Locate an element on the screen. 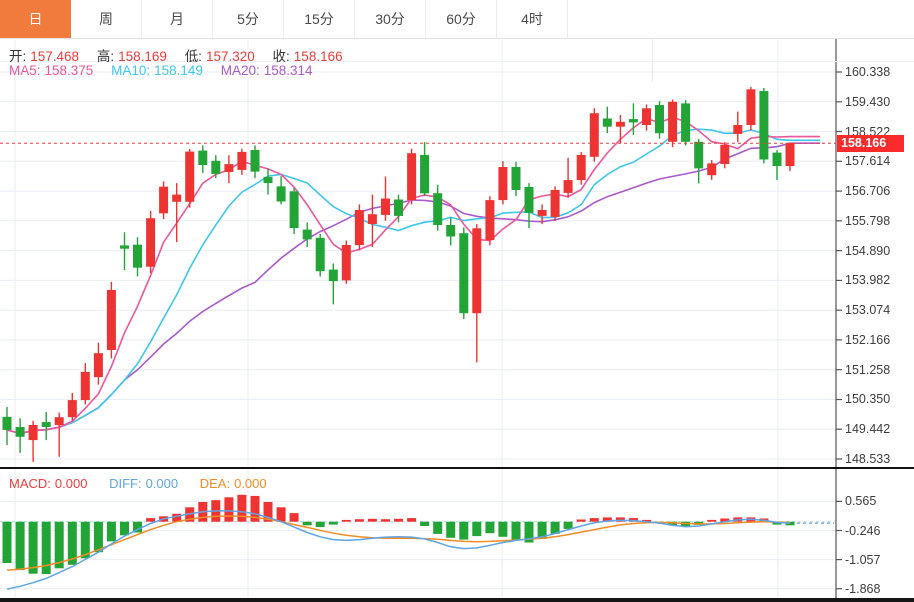 Image resolution: width=914 pixels, height=602 pixels. axis-tick-label: 153.982 is located at coordinates (868, 280).